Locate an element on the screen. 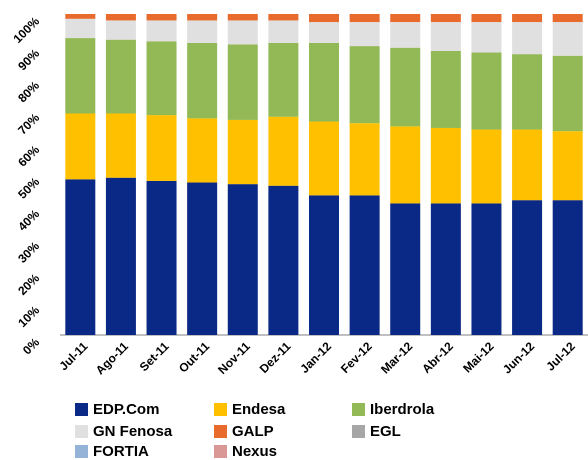 Image resolution: width=588 pixels, height=460 pixels. y-tick-label: 80% is located at coordinates (28, 91).